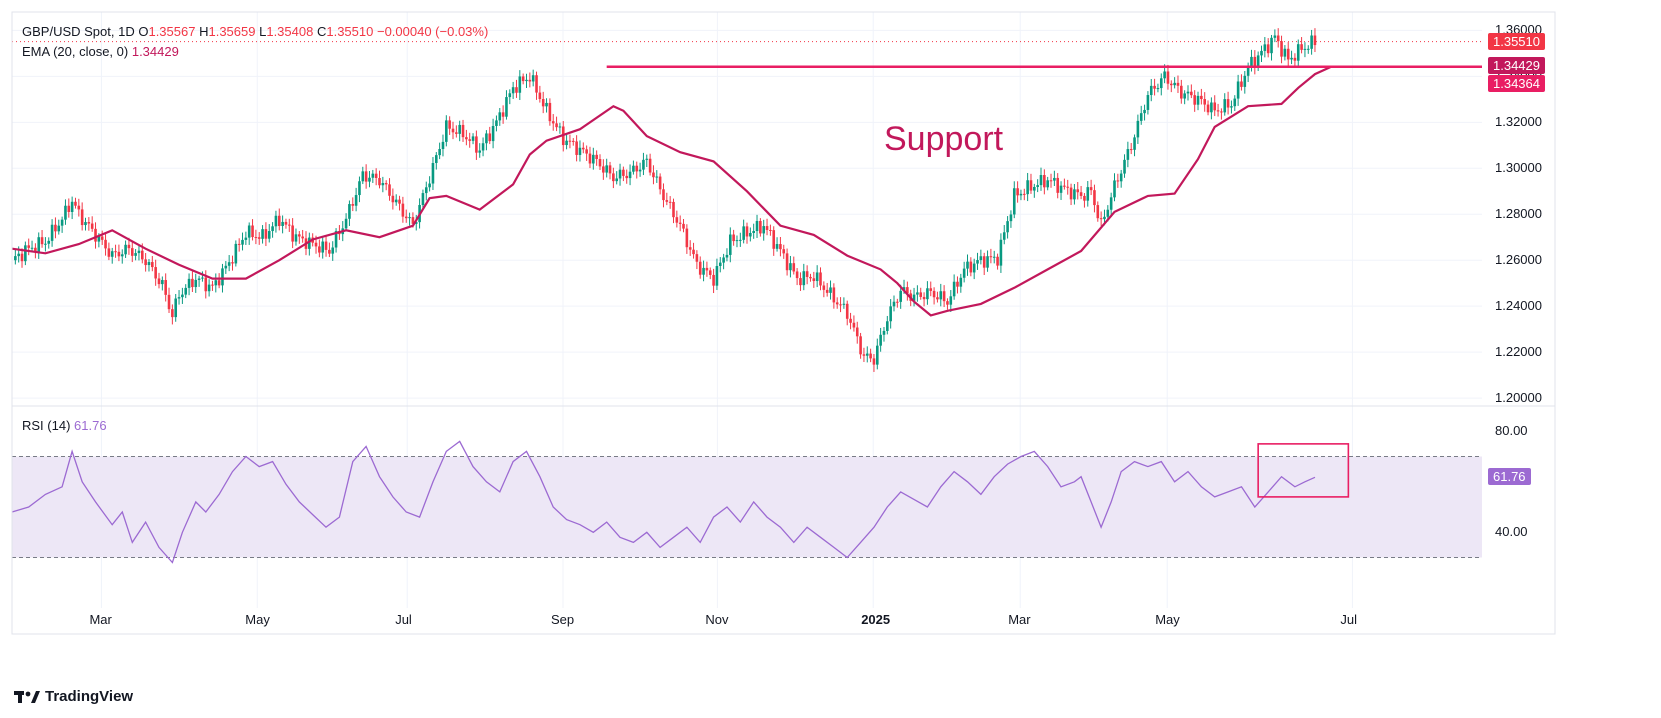 The image size is (1661, 718). Describe the element at coordinates (1509, 477) in the screenshot. I see `rsi-value-tag: 61.76` at that location.